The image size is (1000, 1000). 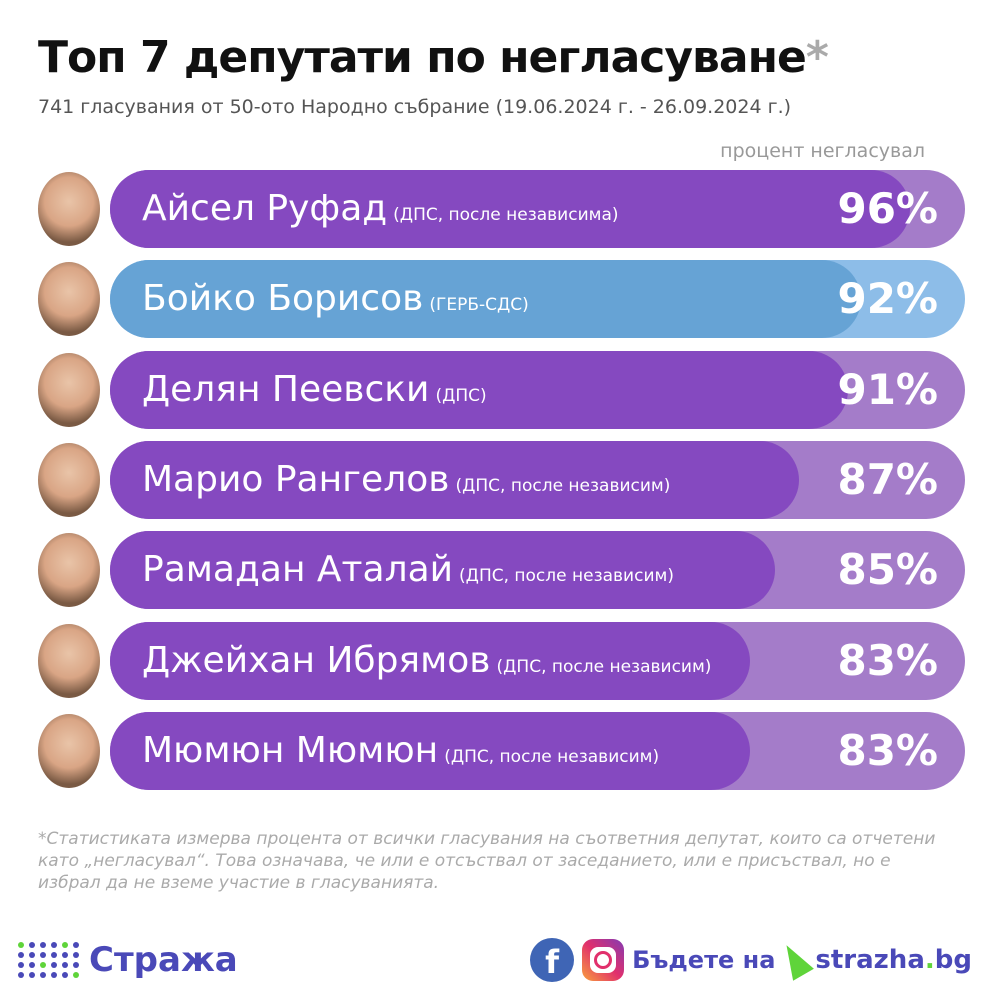 I want to click on bar-row: Мюмюн Мюмюн (ДПС, после независим) 83%, so click(x=500, y=750).